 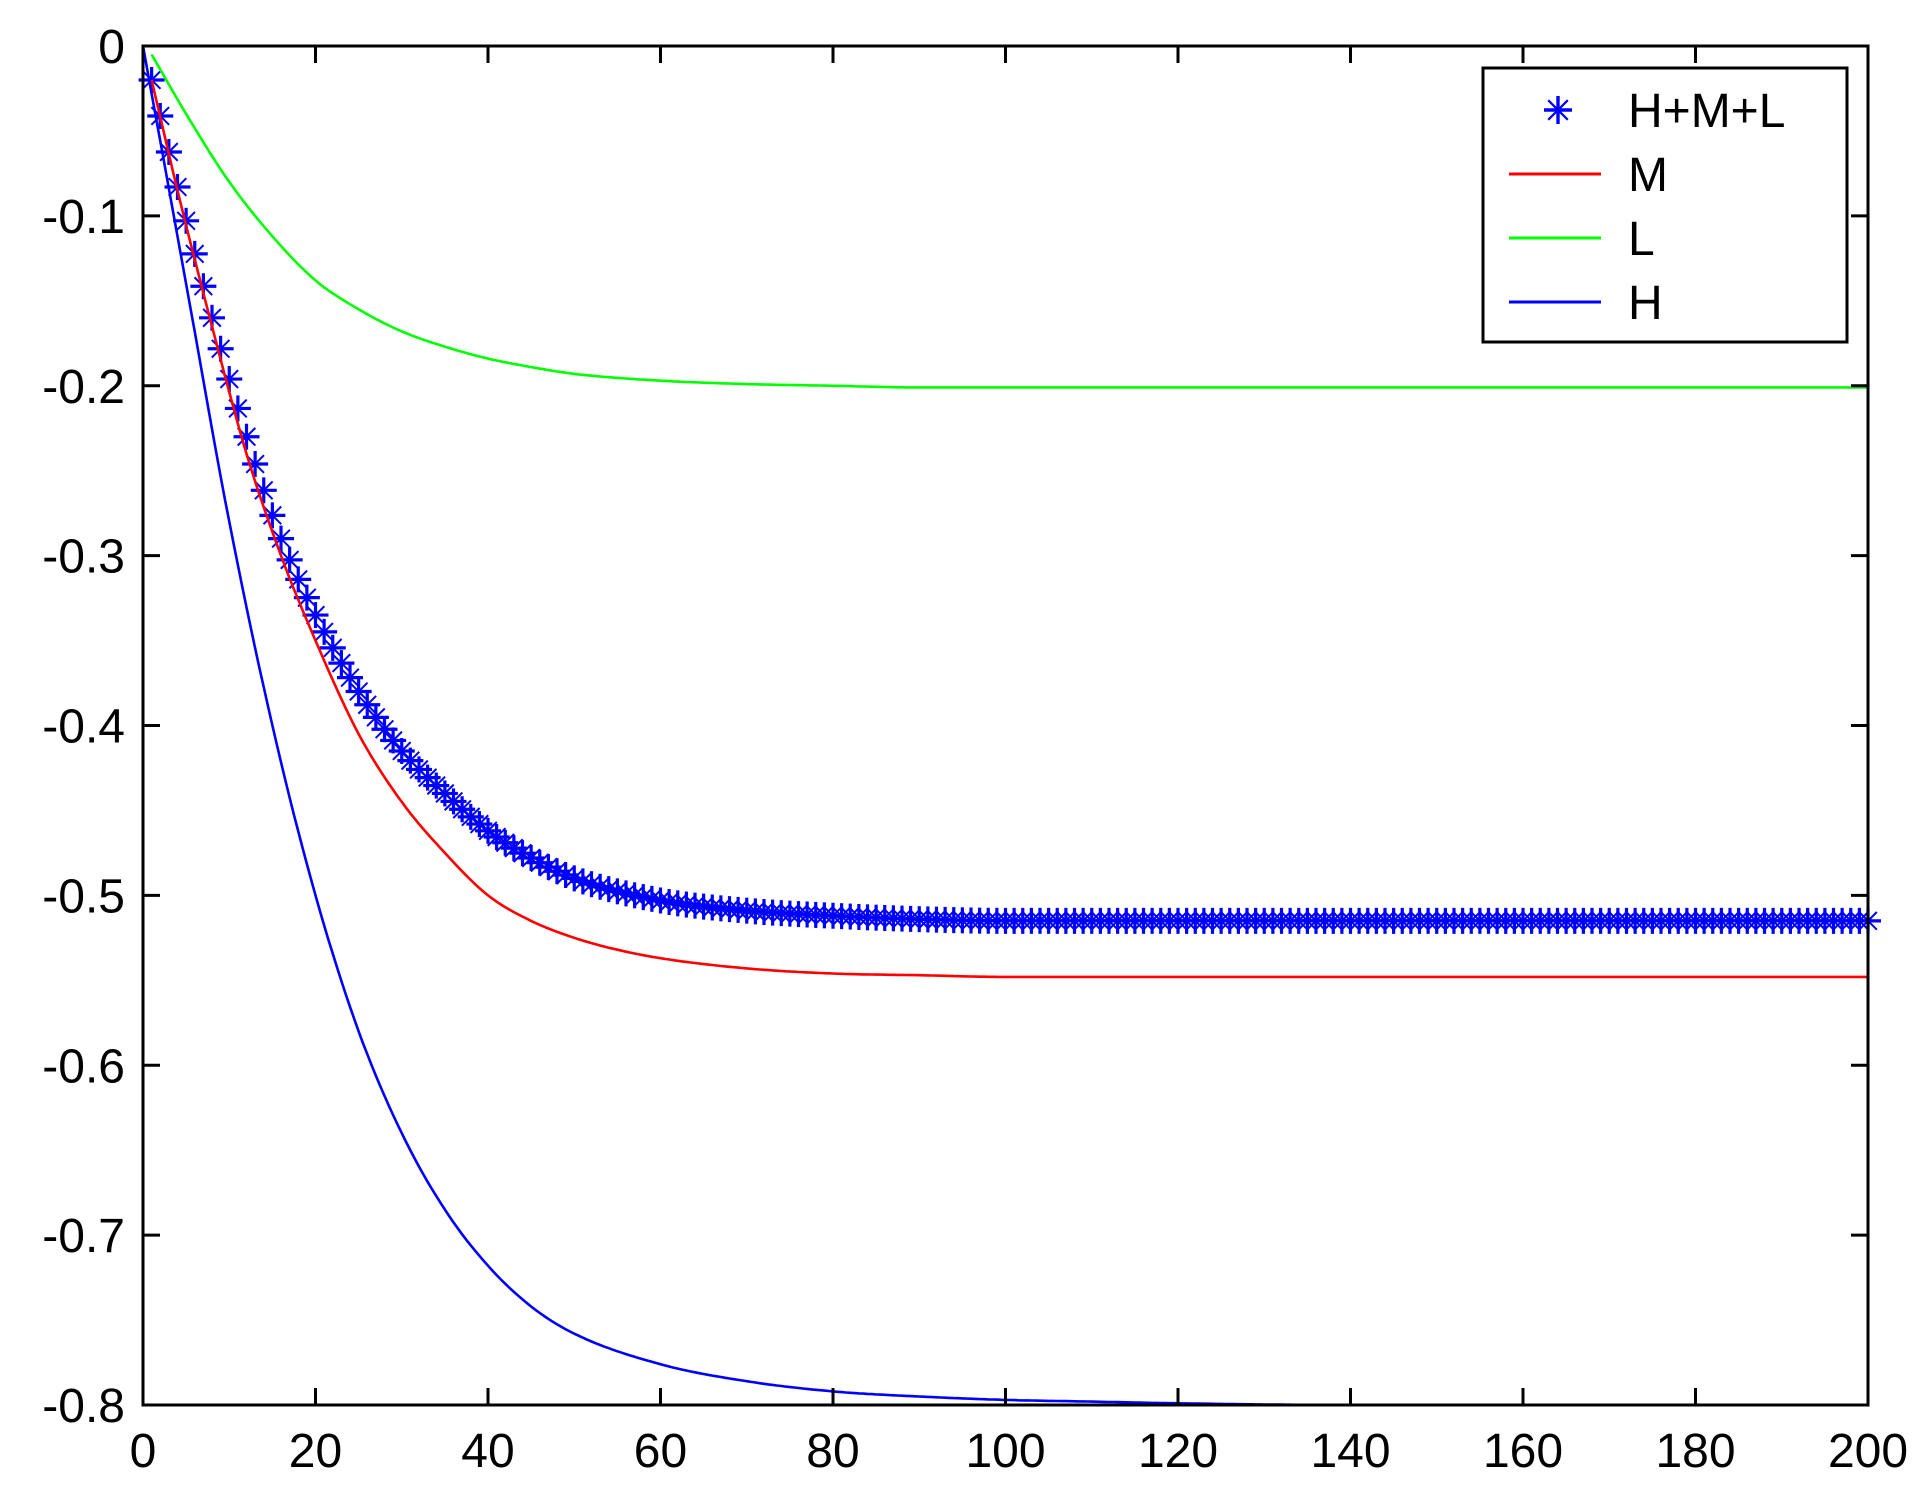 I want to click on y-tick-label: -0.5, so click(x=83, y=896).